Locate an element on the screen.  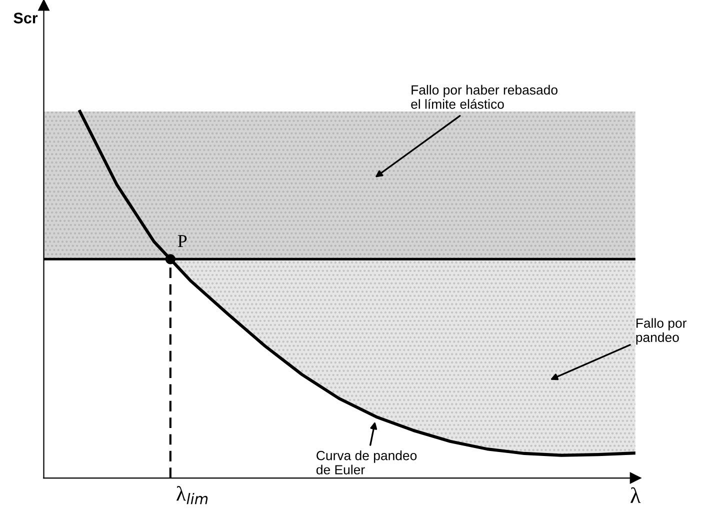
text: Fallo por haber rebasado el límite elástico is located at coordinates (484, 96).